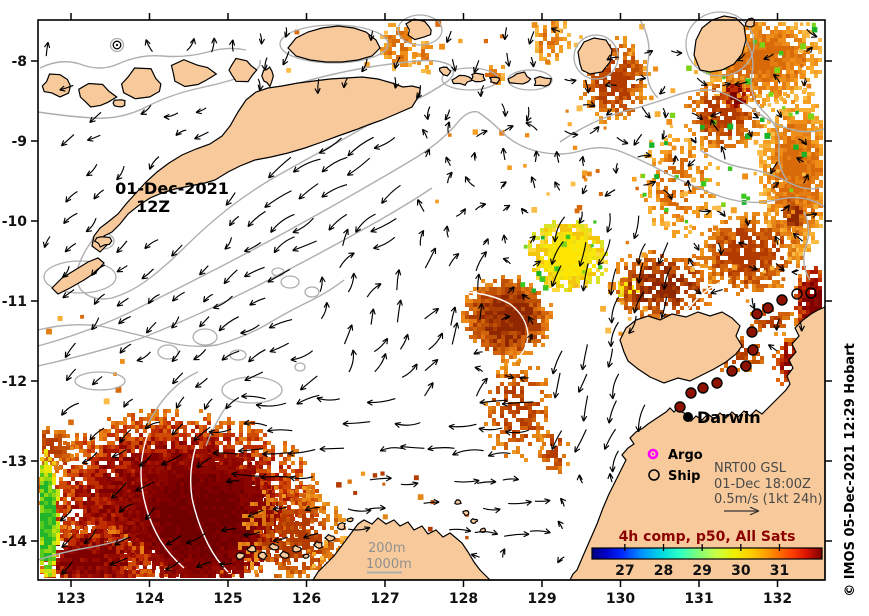  I want to click on ship-observation-marker-dot, so click(117, 45).